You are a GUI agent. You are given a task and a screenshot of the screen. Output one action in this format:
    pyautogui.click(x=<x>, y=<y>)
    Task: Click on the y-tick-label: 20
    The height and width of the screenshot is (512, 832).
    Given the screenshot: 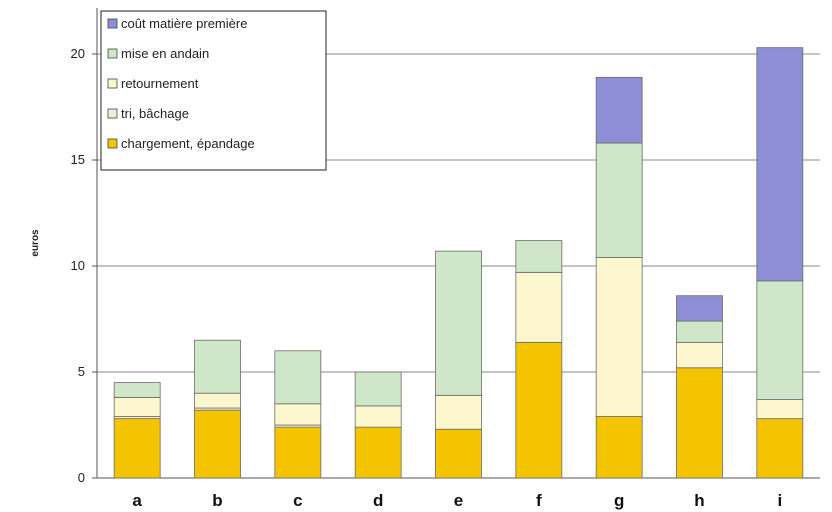 What is the action you would take?
    pyautogui.click(x=78, y=53)
    